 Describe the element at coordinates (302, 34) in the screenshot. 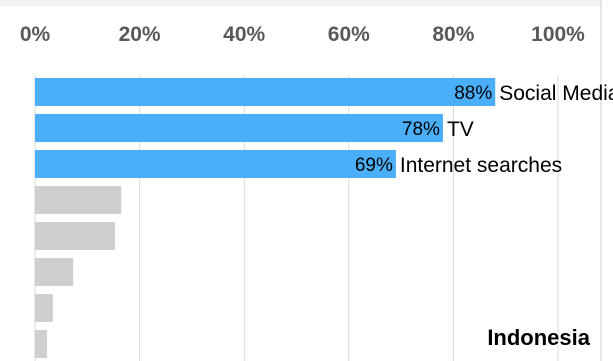

I see `x-axis-ticks: 0% 20% 40% 60% 80% 100%` at that location.